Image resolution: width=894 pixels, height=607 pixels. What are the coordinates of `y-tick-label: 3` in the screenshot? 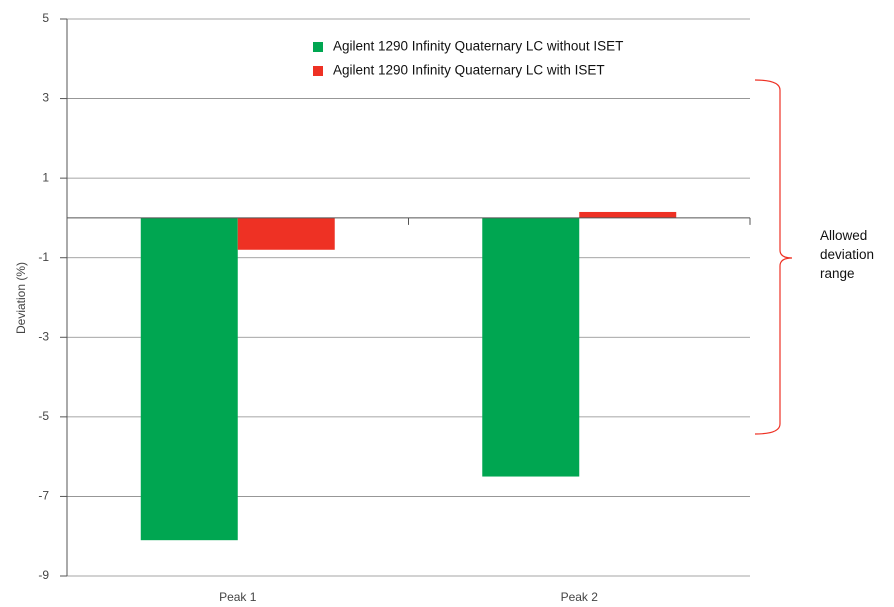 It's located at (45, 98).